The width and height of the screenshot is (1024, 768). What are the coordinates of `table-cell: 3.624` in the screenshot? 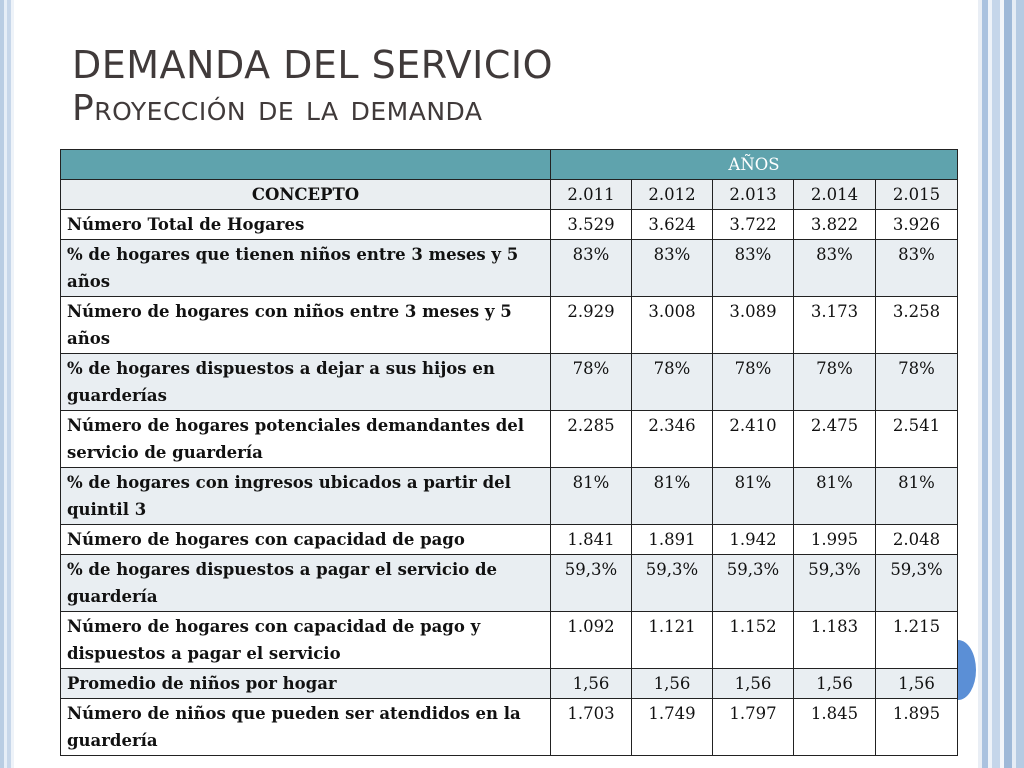 It's located at (672, 224).